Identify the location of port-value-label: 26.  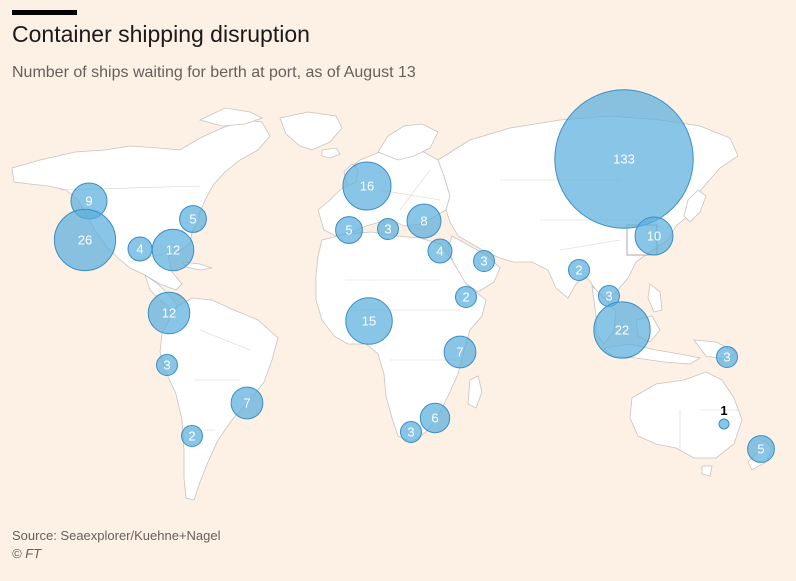
(85, 240).